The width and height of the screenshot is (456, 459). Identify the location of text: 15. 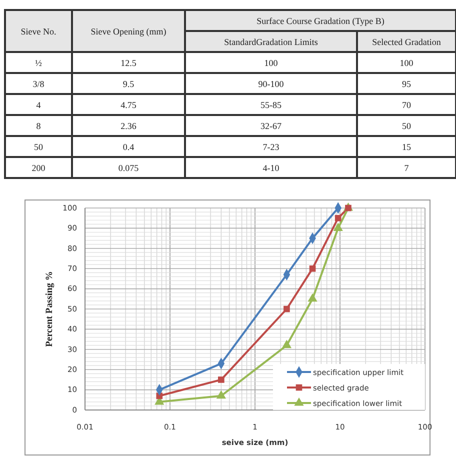
(407, 147).